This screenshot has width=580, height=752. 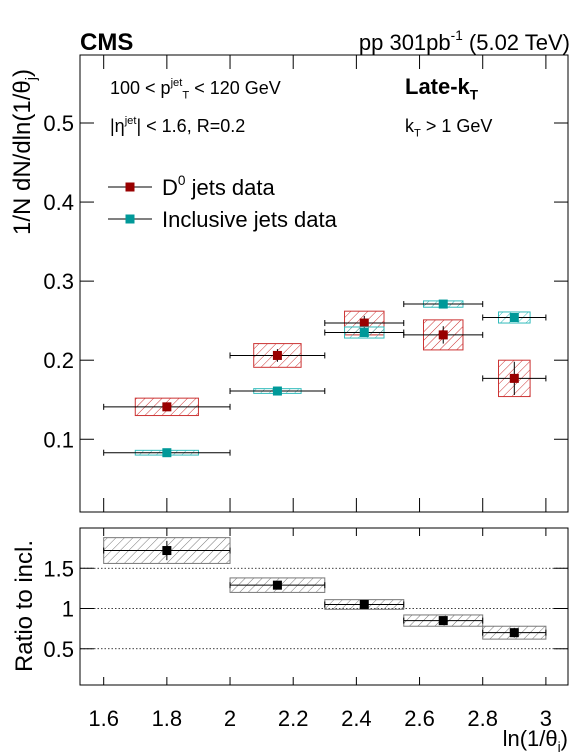 What do you see at coordinates (516, 42) in the screenshot?
I see `text-part: (5.02 TeV)` at bounding box center [516, 42].